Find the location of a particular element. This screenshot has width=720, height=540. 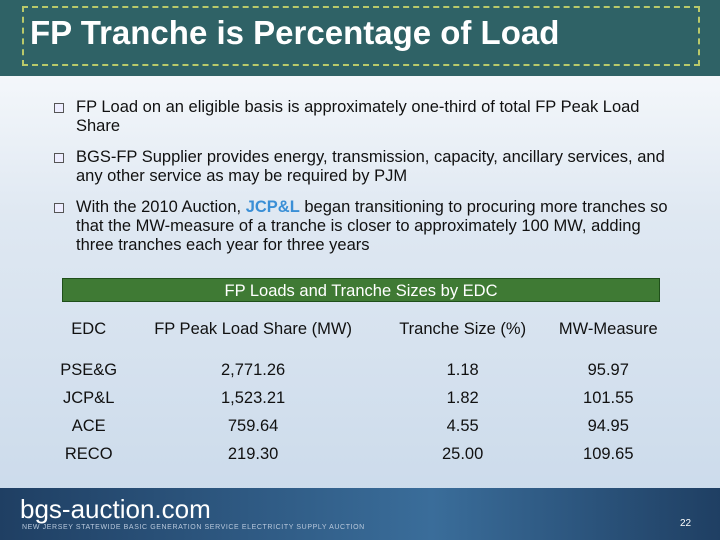

table-cell: JCP&L is located at coordinates (89, 397).